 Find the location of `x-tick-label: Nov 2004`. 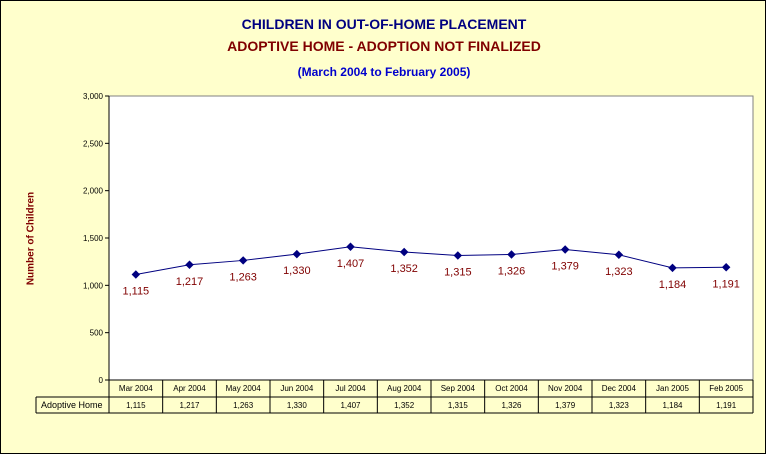

x-tick-label: Nov 2004 is located at coordinates (565, 388).